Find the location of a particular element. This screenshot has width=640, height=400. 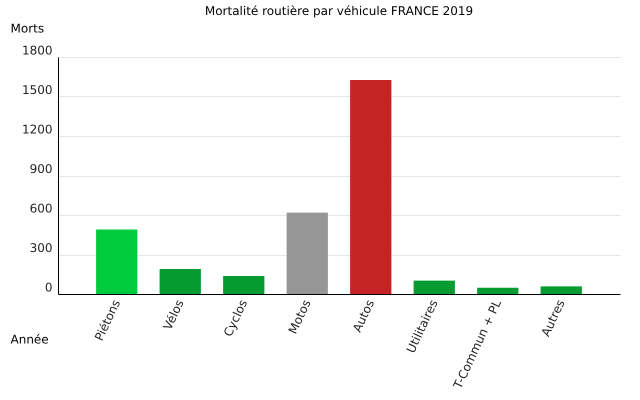

chart-title: Mortalité routière par véhicule FRANCE 2019 is located at coordinates (339, 11).